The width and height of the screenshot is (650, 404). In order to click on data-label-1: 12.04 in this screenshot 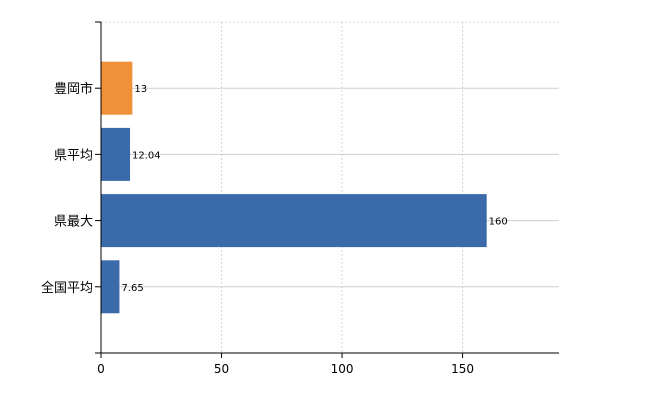, I will do `click(146, 155)`.